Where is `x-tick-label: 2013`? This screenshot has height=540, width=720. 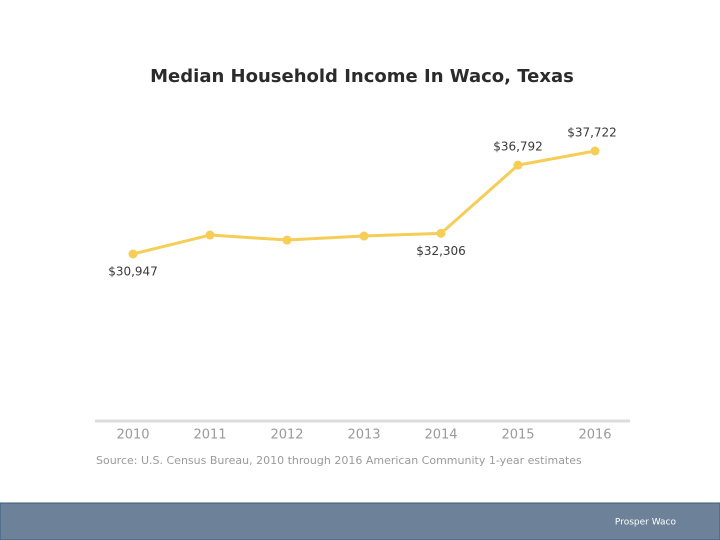
x-tick-label: 2013 is located at coordinates (363, 435).